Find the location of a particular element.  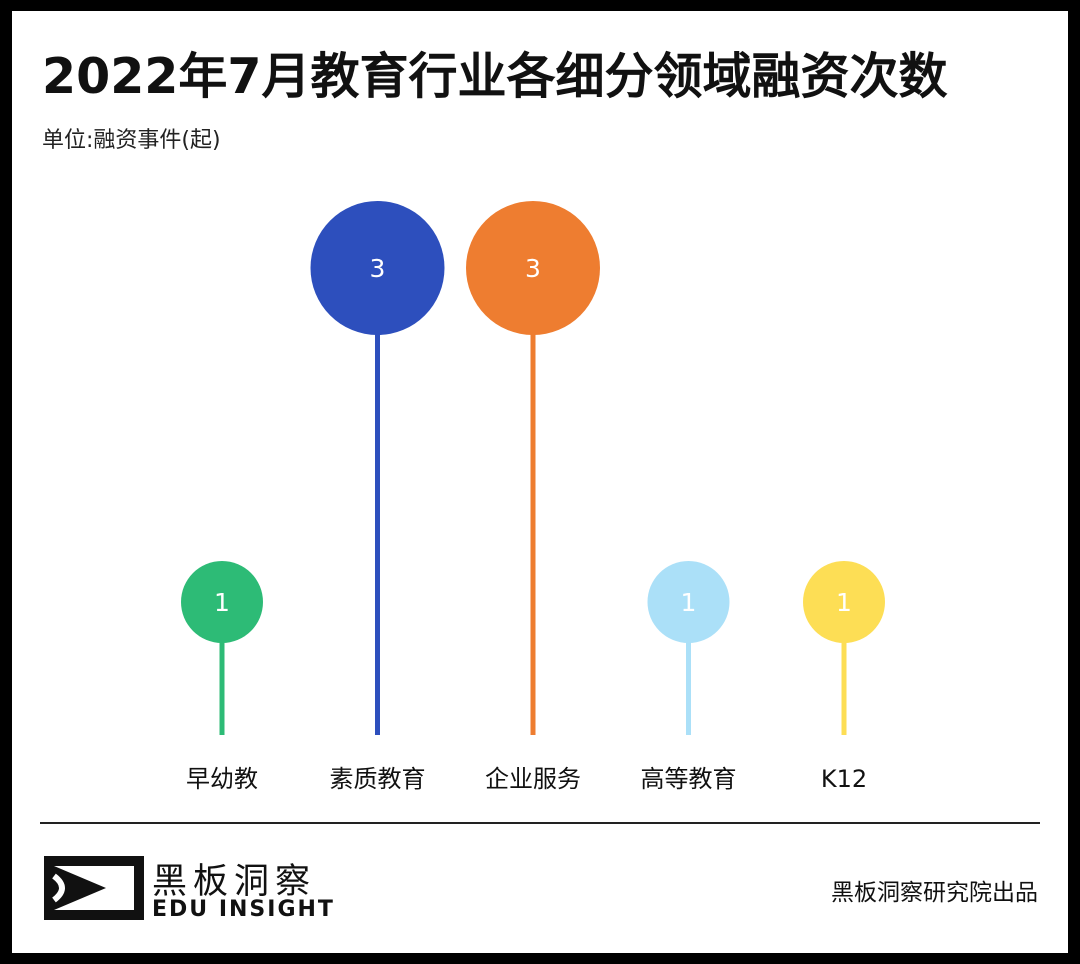

category-label: 素质教育 is located at coordinates (378, 779).